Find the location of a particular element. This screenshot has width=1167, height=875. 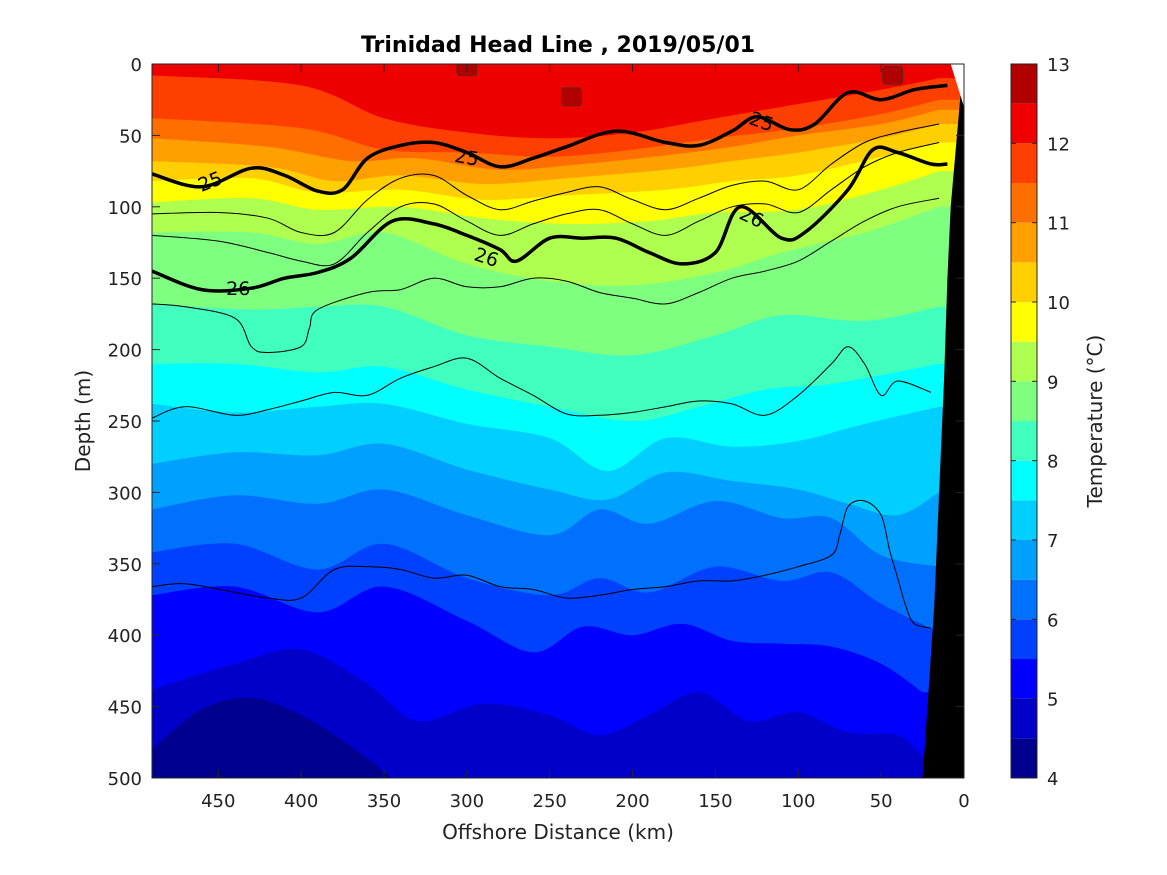

seafloor-bathymetry is located at coordinates (943, 421).